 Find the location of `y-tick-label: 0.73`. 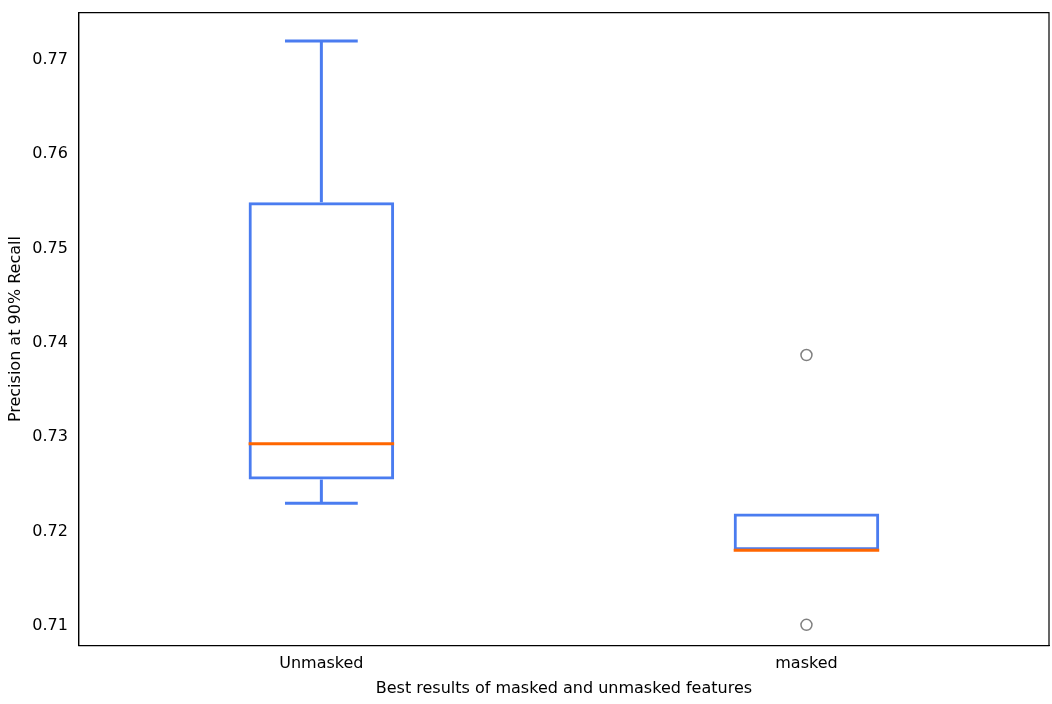

y-tick-label: 0.73 is located at coordinates (50, 436).